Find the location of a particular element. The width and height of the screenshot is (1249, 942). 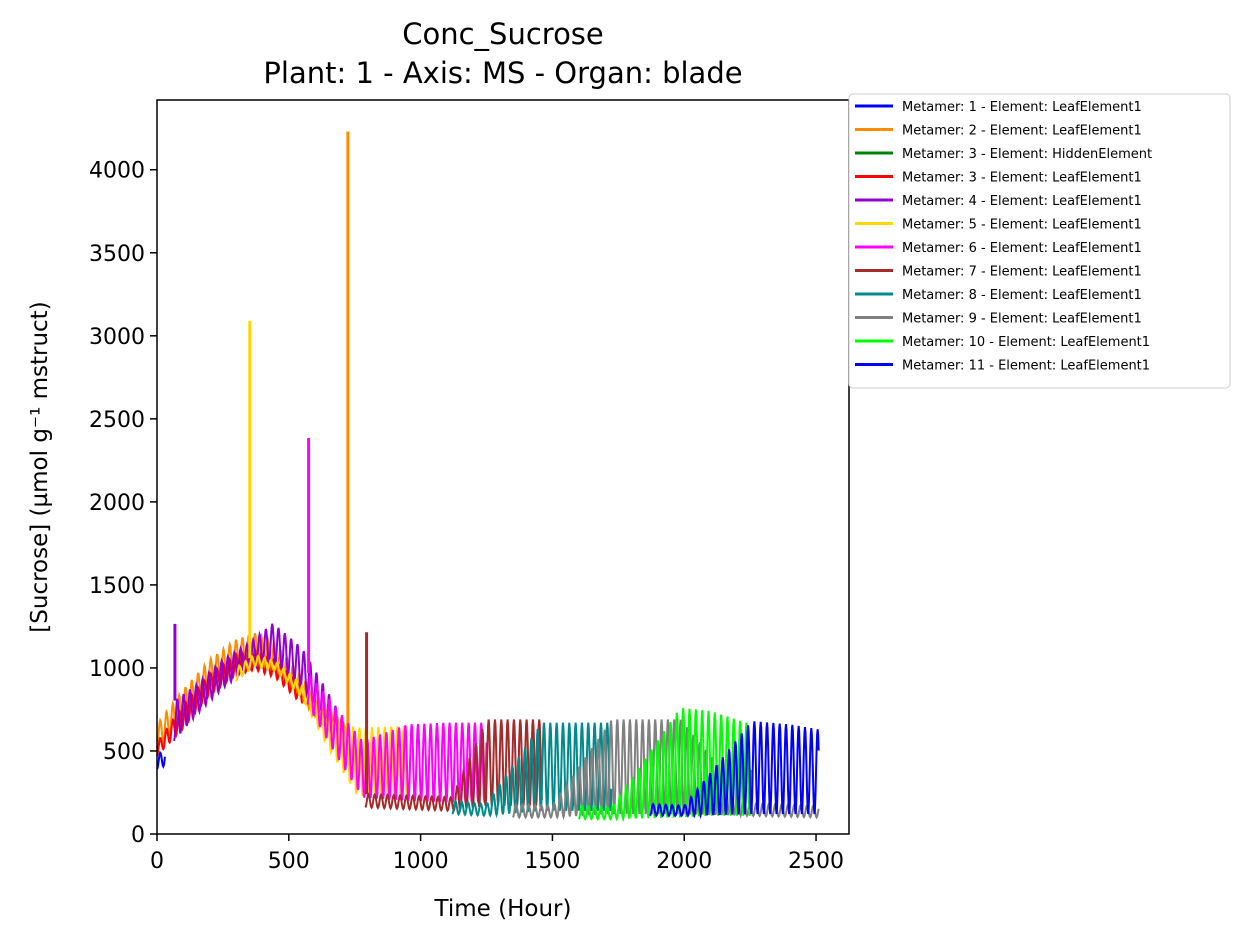

legend-entry: Metamer: 4 - Element: LeafElement1 is located at coordinates (1022, 201).